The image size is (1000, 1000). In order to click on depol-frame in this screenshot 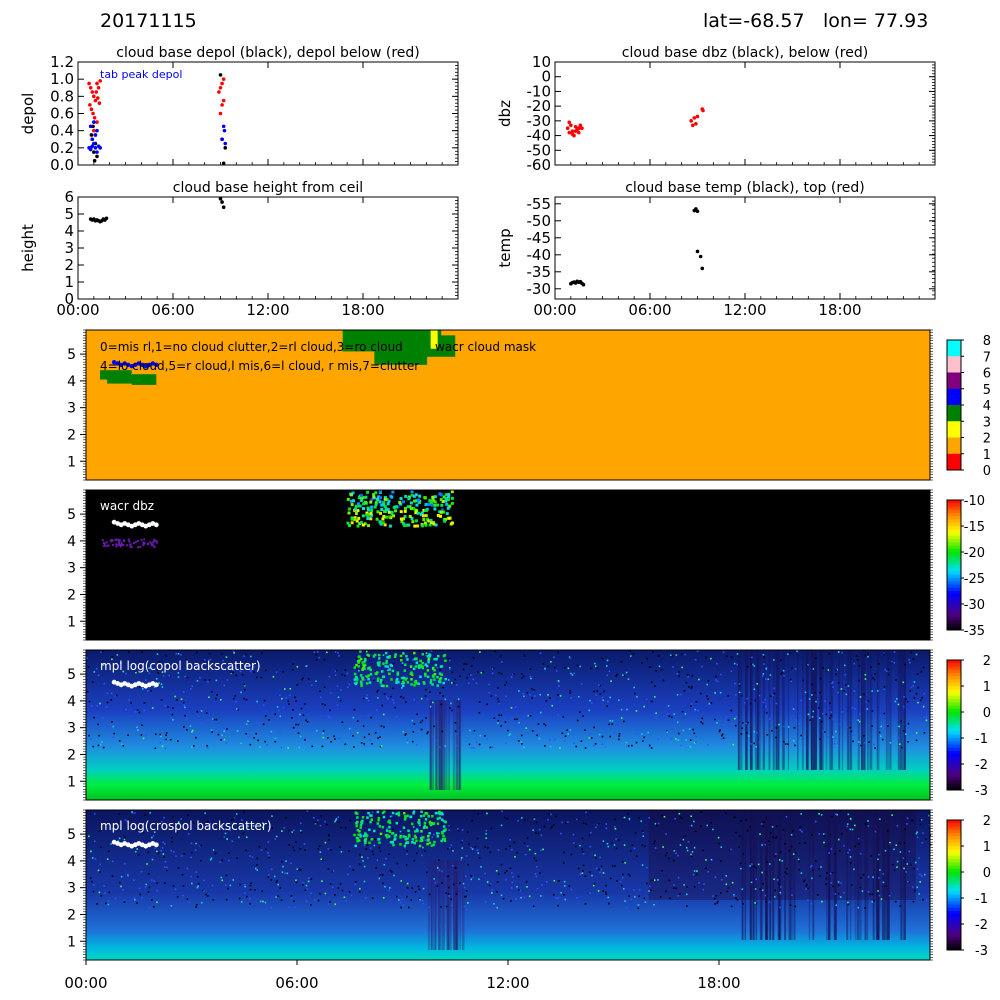, I will do `click(268, 113)`.